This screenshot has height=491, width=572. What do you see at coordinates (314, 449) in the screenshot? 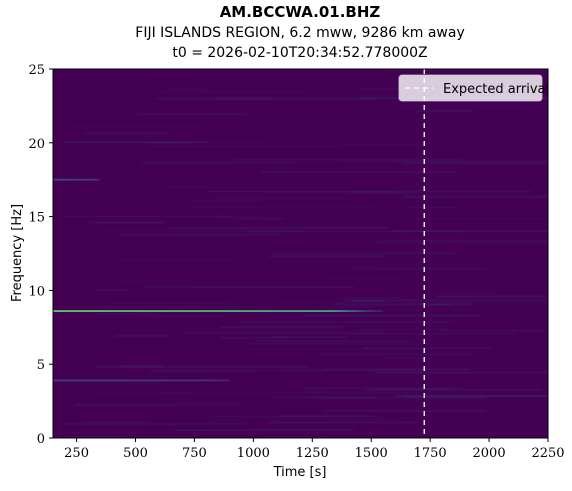
I see `x-axis-ticks: 250 500 750 1000 1250 1500 1750 2000 2250` at bounding box center [314, 449].